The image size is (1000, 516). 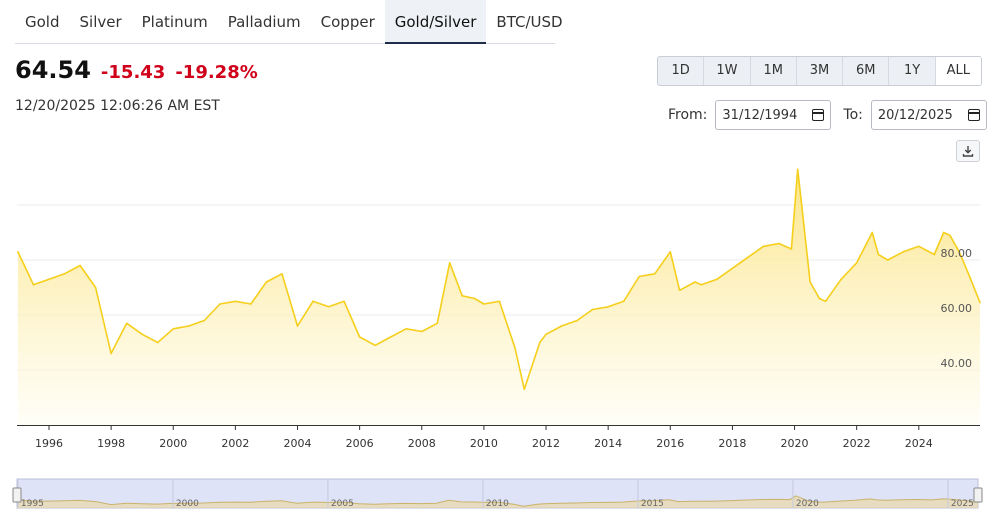 What do you see at coordinates (53, 70) in the screenshot?
I see `last-price: 64.54` at bounding box center [53, 70].